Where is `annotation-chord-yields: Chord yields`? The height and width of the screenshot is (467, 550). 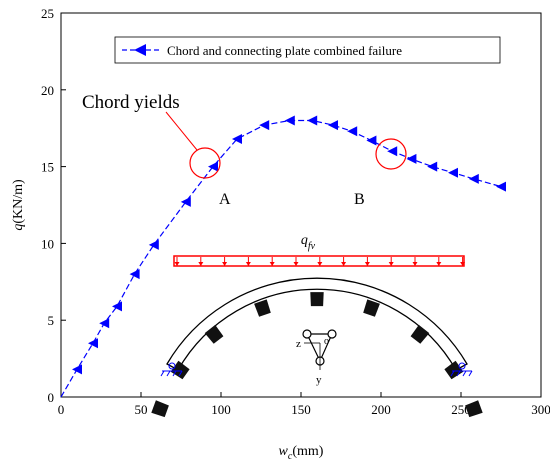 annotation-chord-yields: Chord yields is located at coordinates (131, 102).